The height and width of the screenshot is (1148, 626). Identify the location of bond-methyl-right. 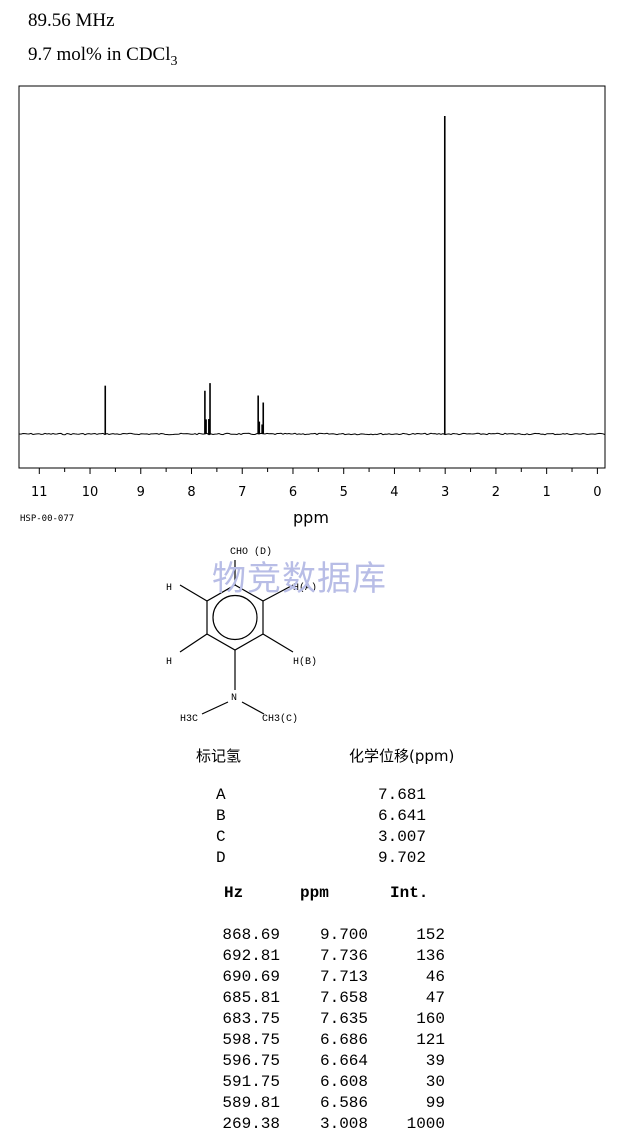
(253, 708).